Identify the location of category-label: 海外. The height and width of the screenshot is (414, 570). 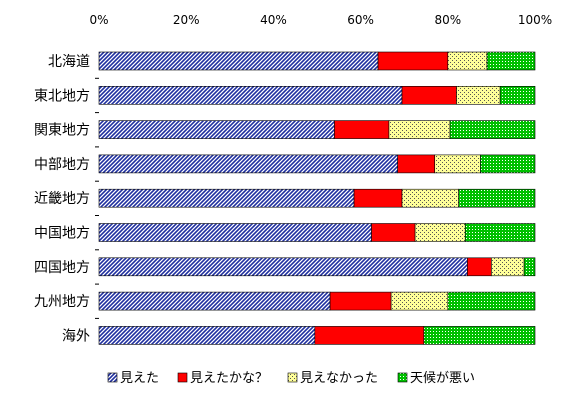
(76, 336).